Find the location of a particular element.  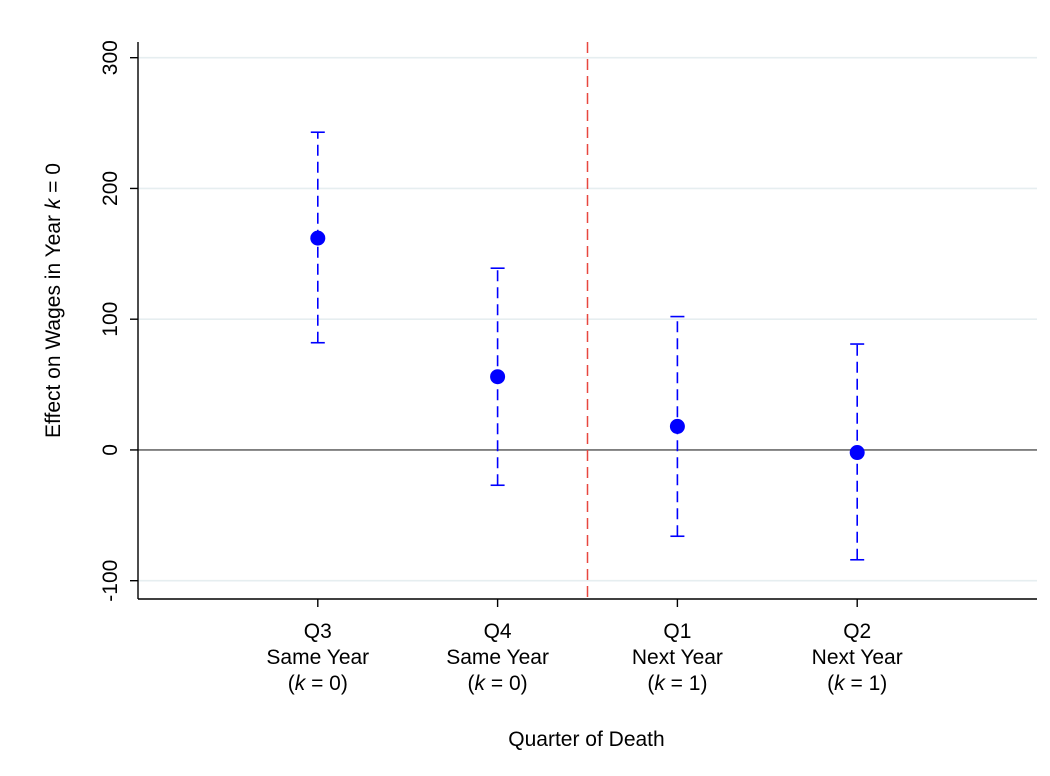

label-run: Q3 is located at coordinates (318, 631).